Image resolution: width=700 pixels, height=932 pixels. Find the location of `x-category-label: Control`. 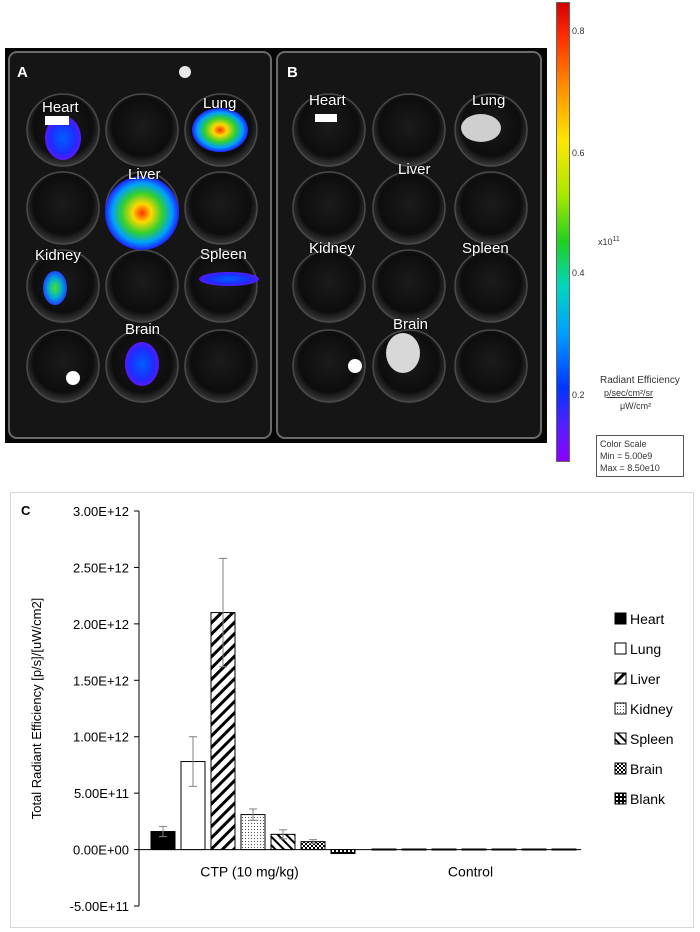

x-category-label: Control is located at coordinates (470, 872).